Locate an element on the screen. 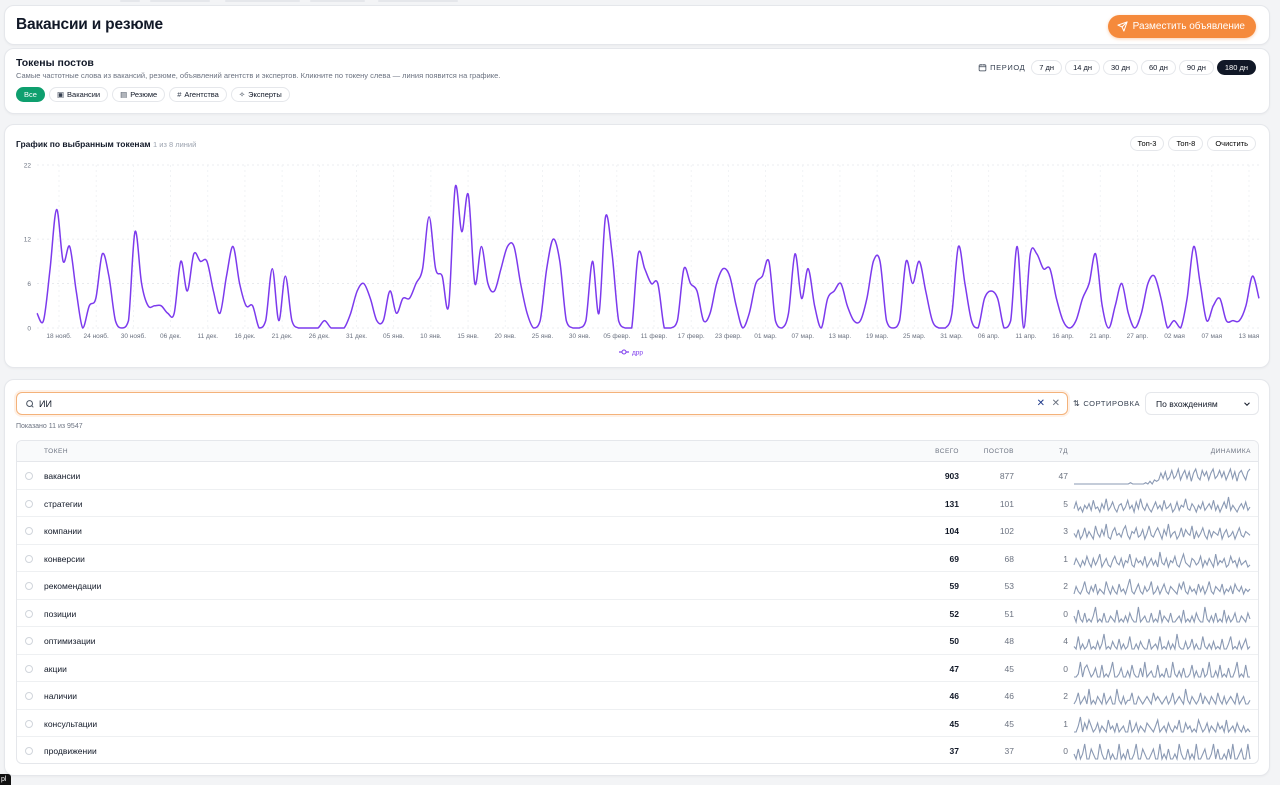 This screenshot has height=785, width=1280. top3-button: Топ-3 is located at coordinates (1147, 143).